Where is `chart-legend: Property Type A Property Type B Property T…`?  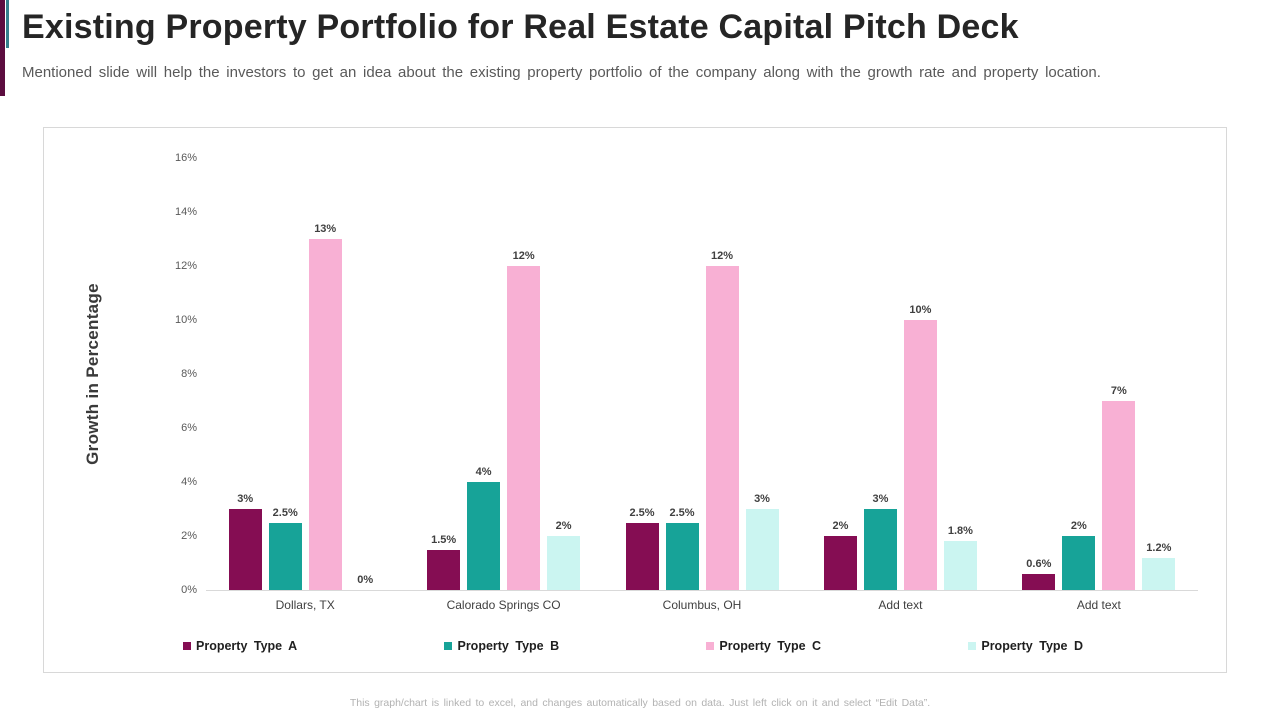
chart-legend: Property Type A Property Type B Property T… is located at coordinates (633, 646).